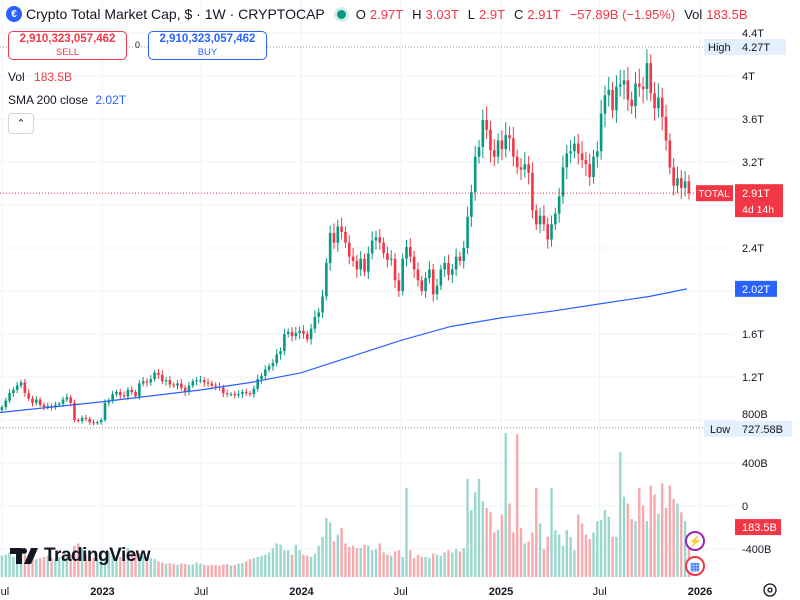 The image size is (800, 600). I want to click on us-flag-icon: ▦, so click(695, 566).